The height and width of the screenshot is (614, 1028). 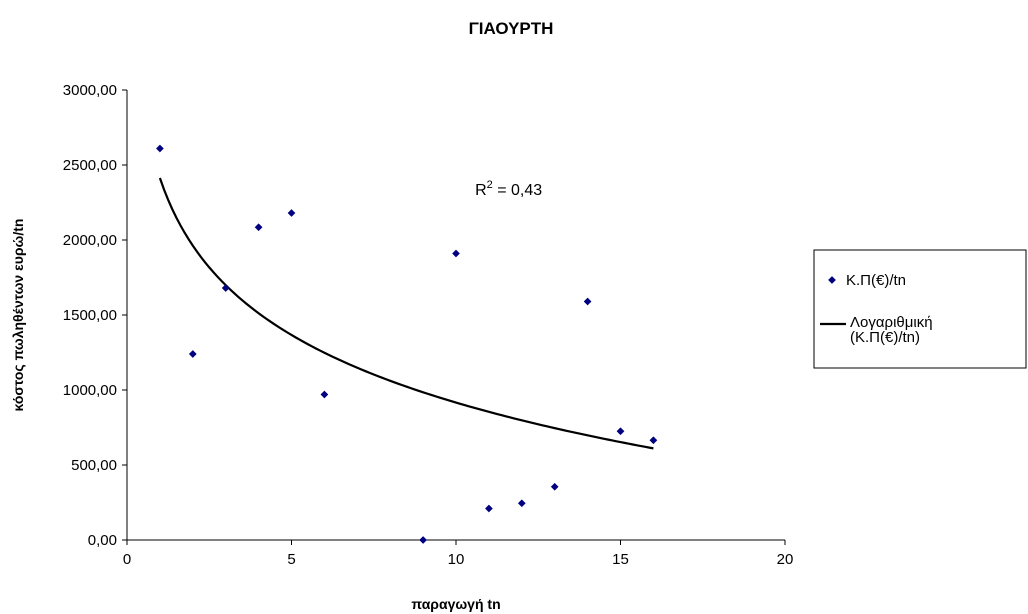 What do you see at coordinates (90, 90) in the screenshot?
I see `y-tick-label: 3000,00` at bounding box center [90, 90].